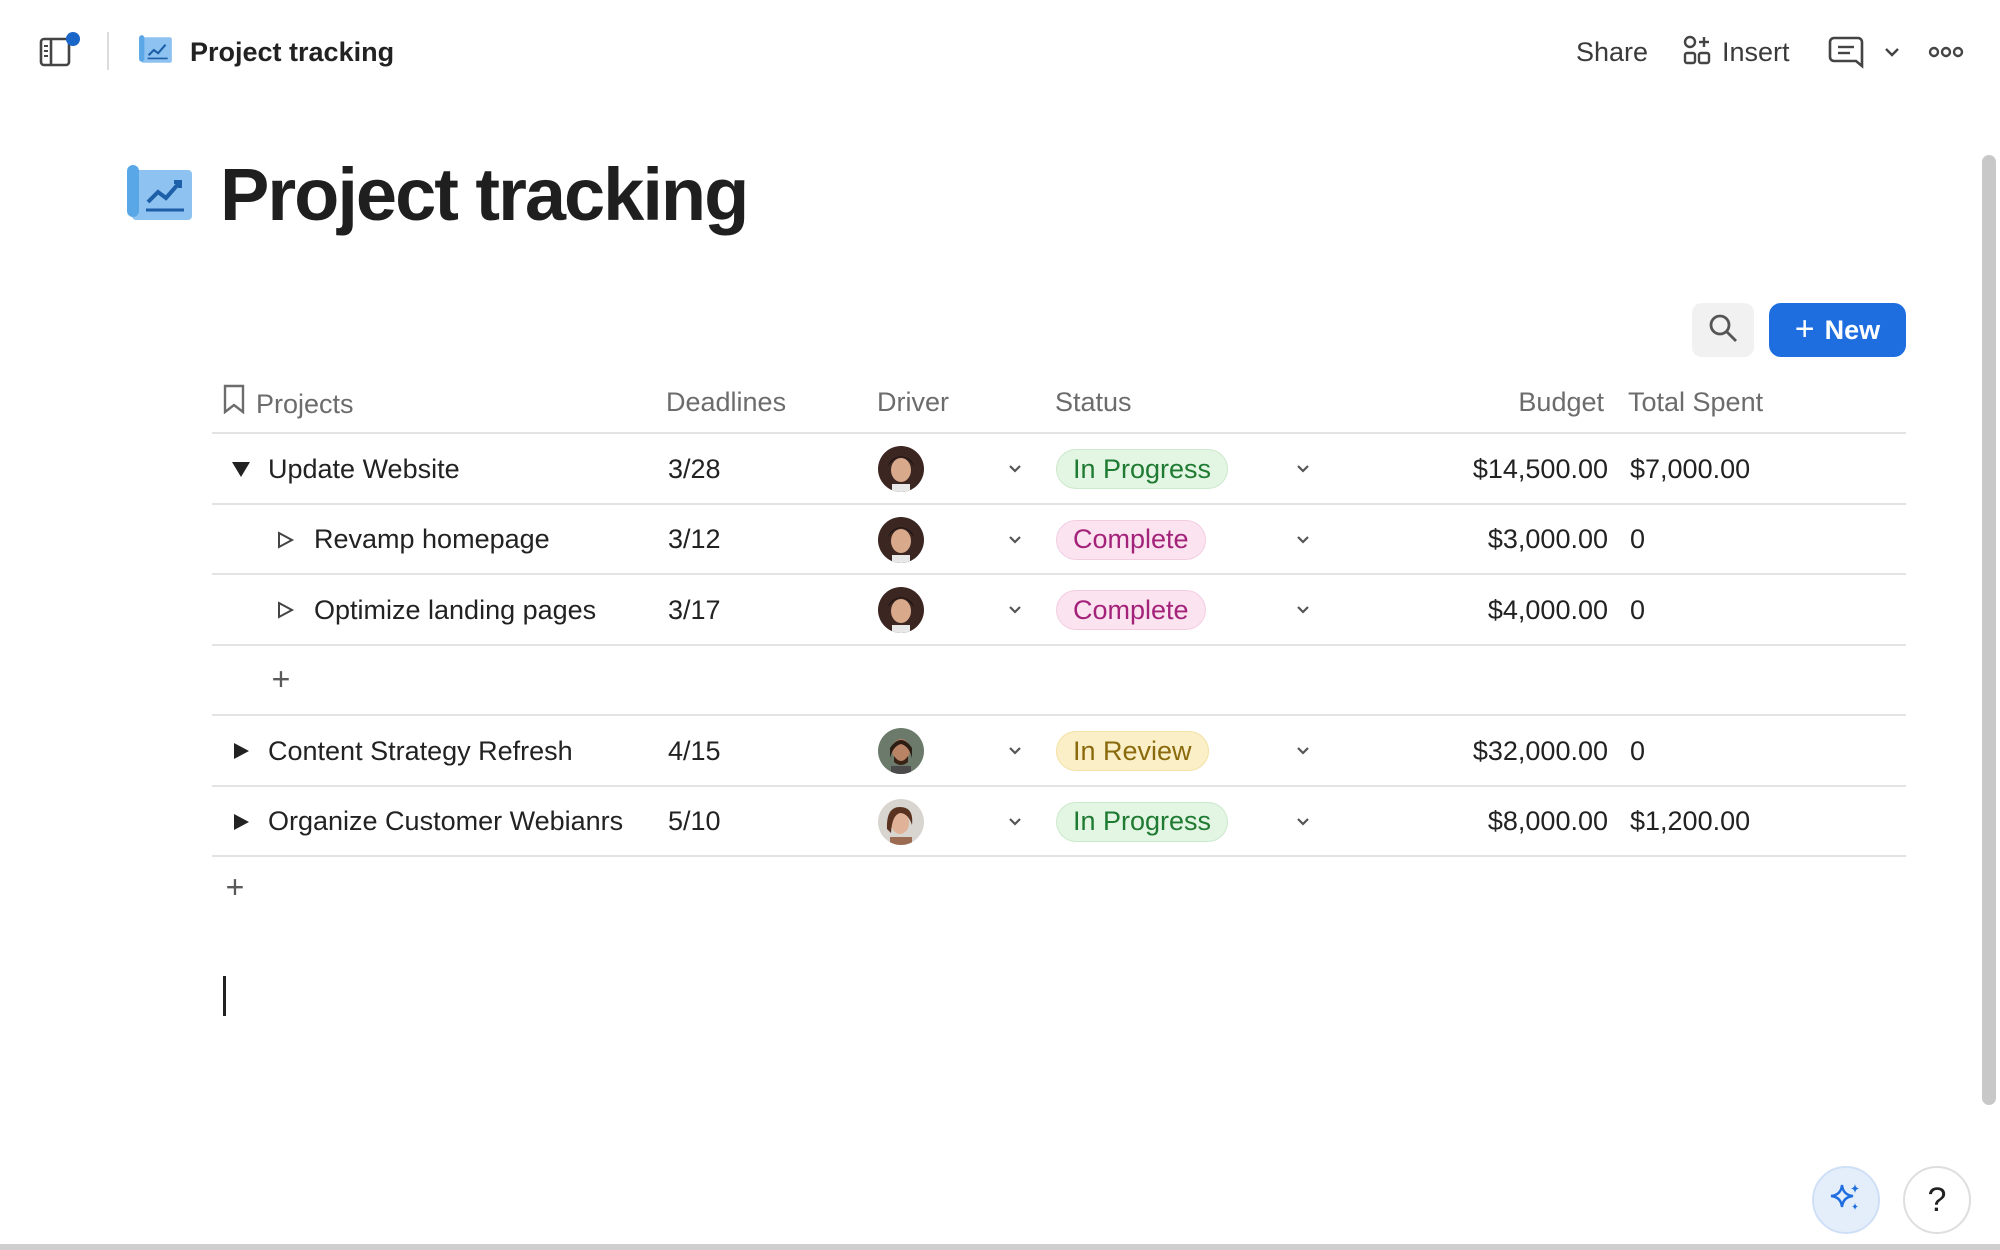 This screenshot has width=2000, height=1250. I want to click on collapse-triangle-icon, so click(241, 469).